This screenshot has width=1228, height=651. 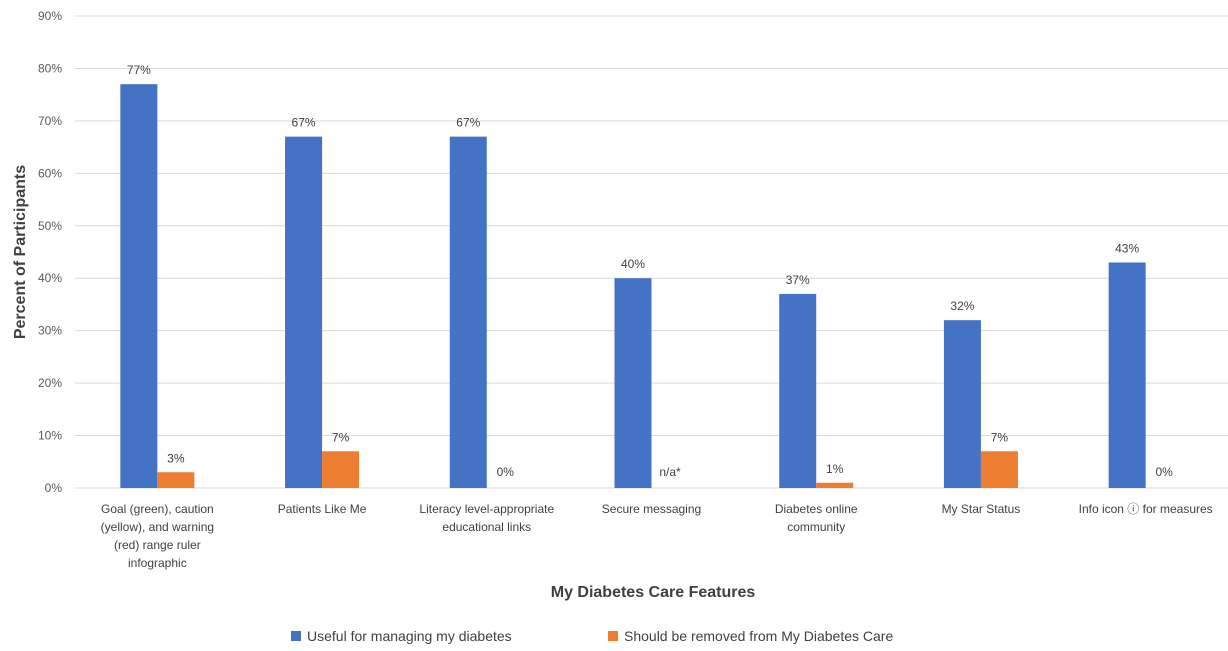 I want to click on legend-label: Should be removed from My Diabetes Care, so click(x=758, y=636).